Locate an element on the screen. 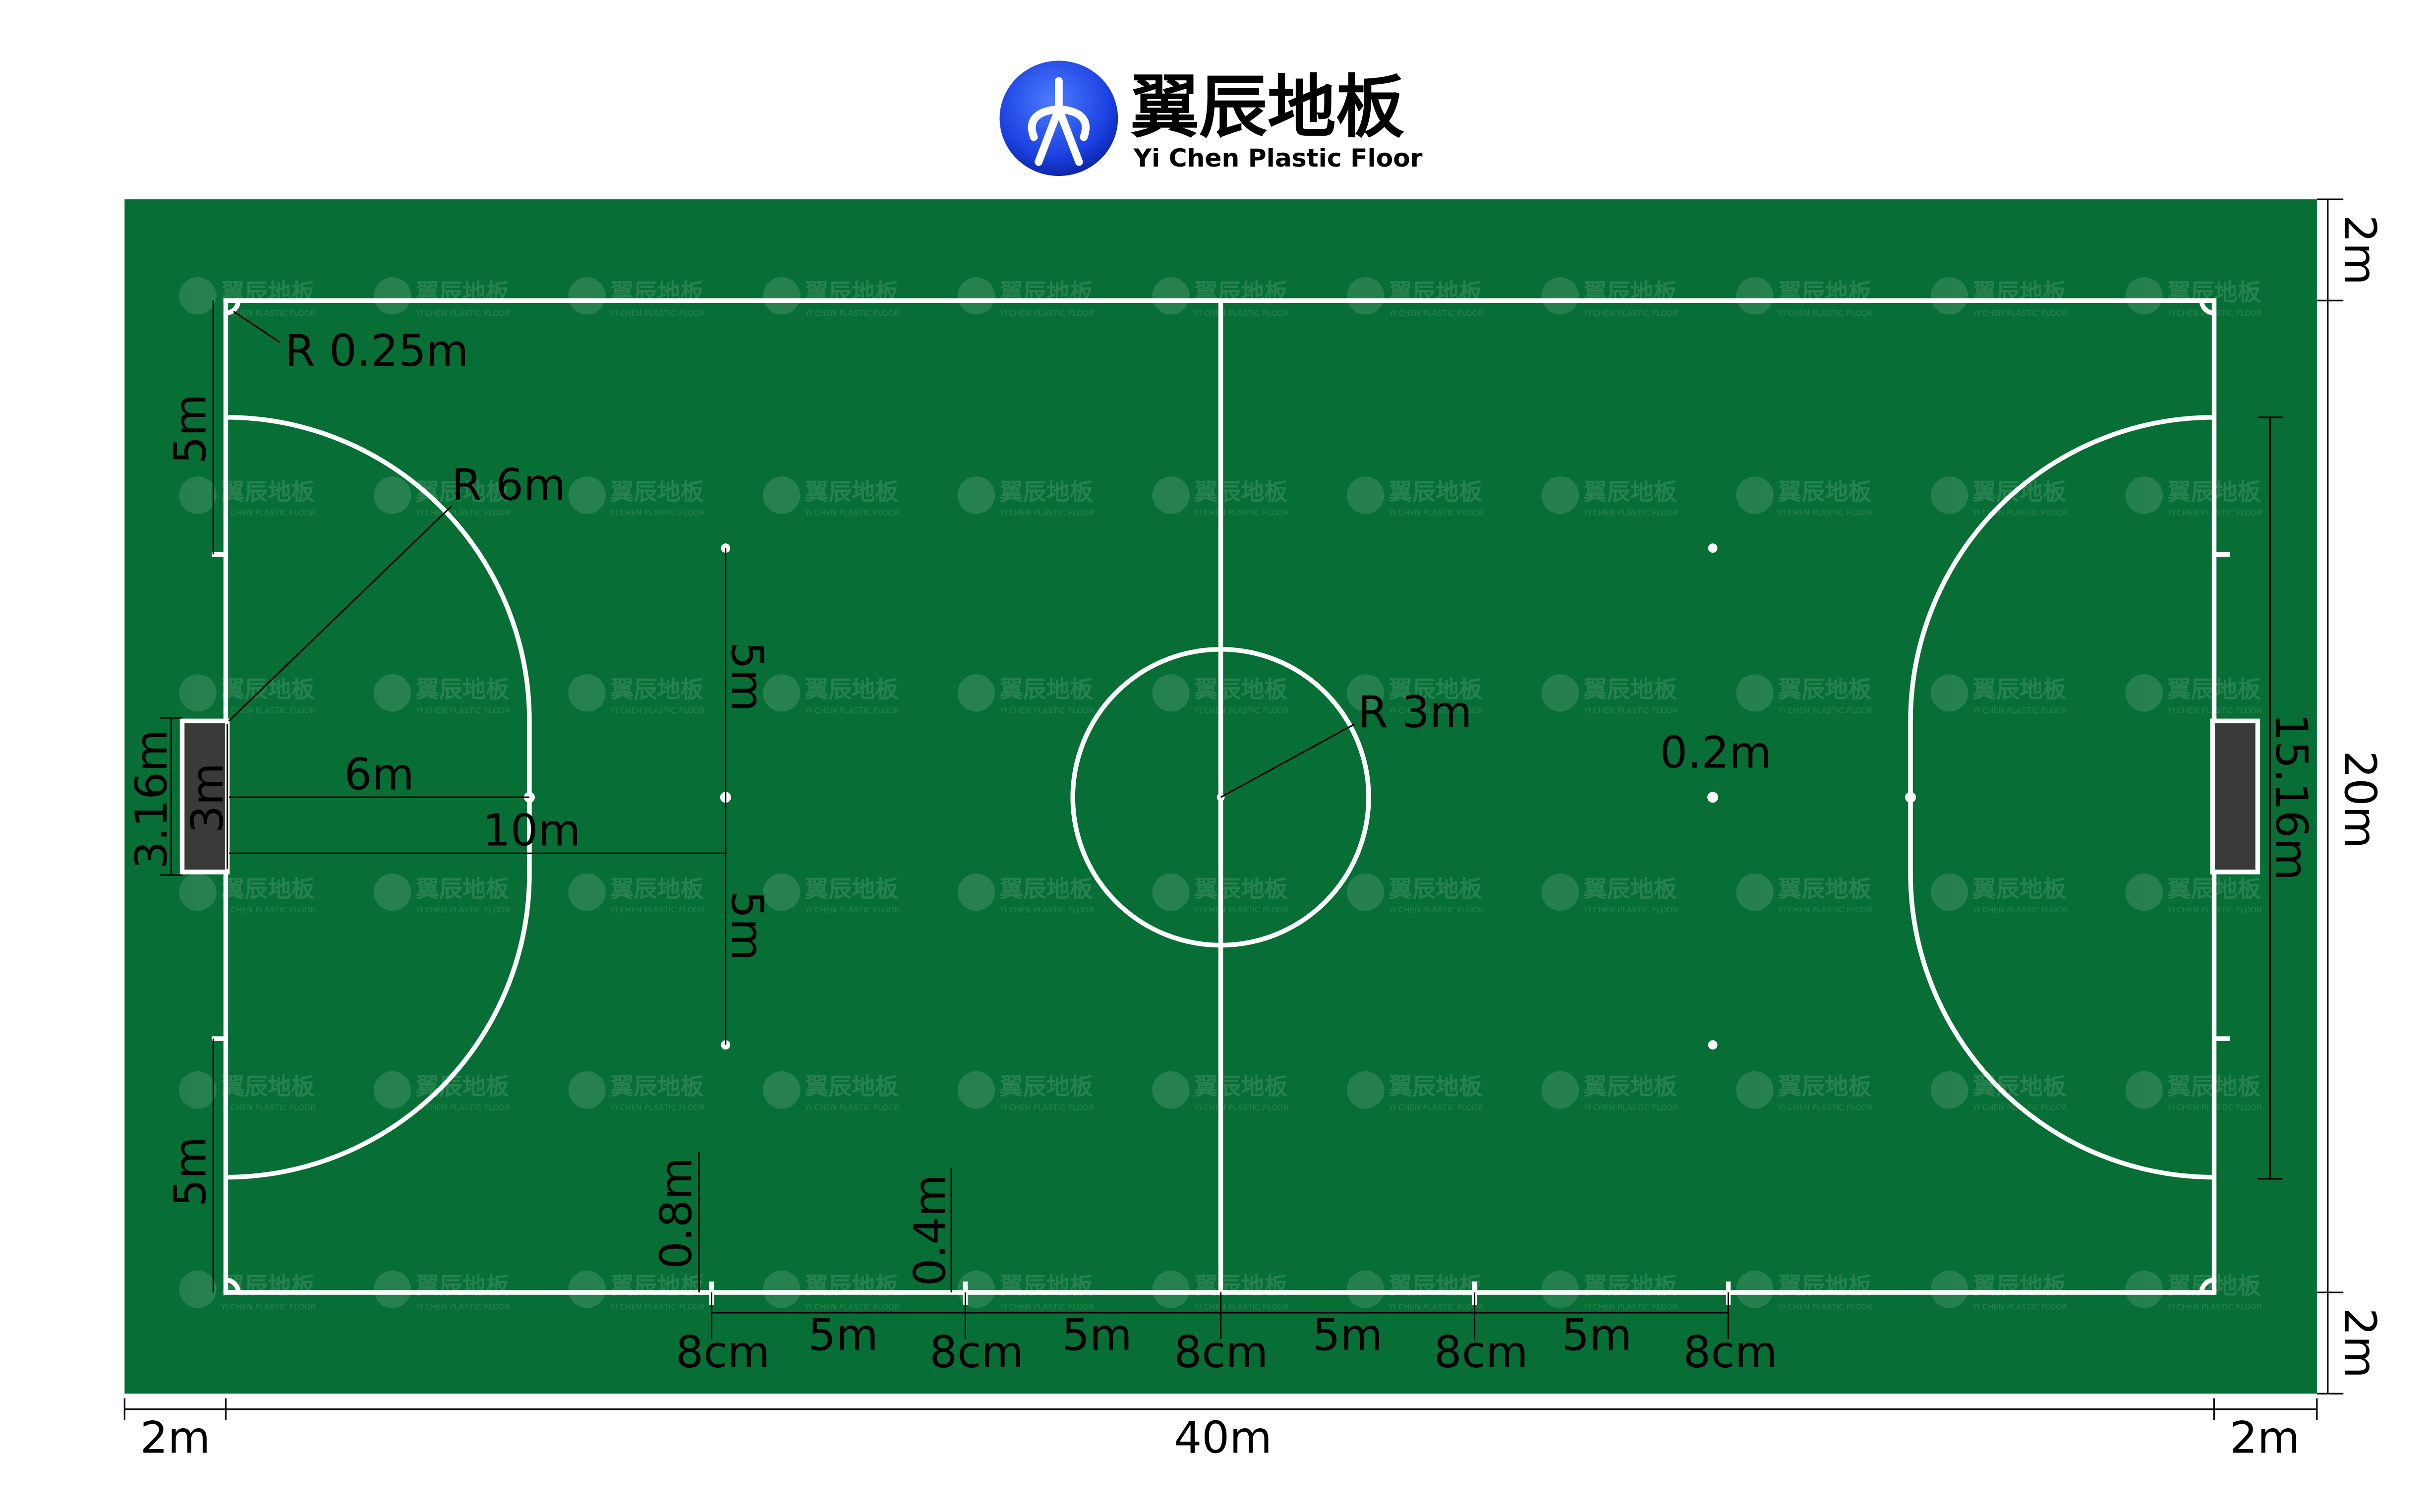 This screenshot has height=1512, width=2429. label-6m: 6m is located at coordinates (379, 774).